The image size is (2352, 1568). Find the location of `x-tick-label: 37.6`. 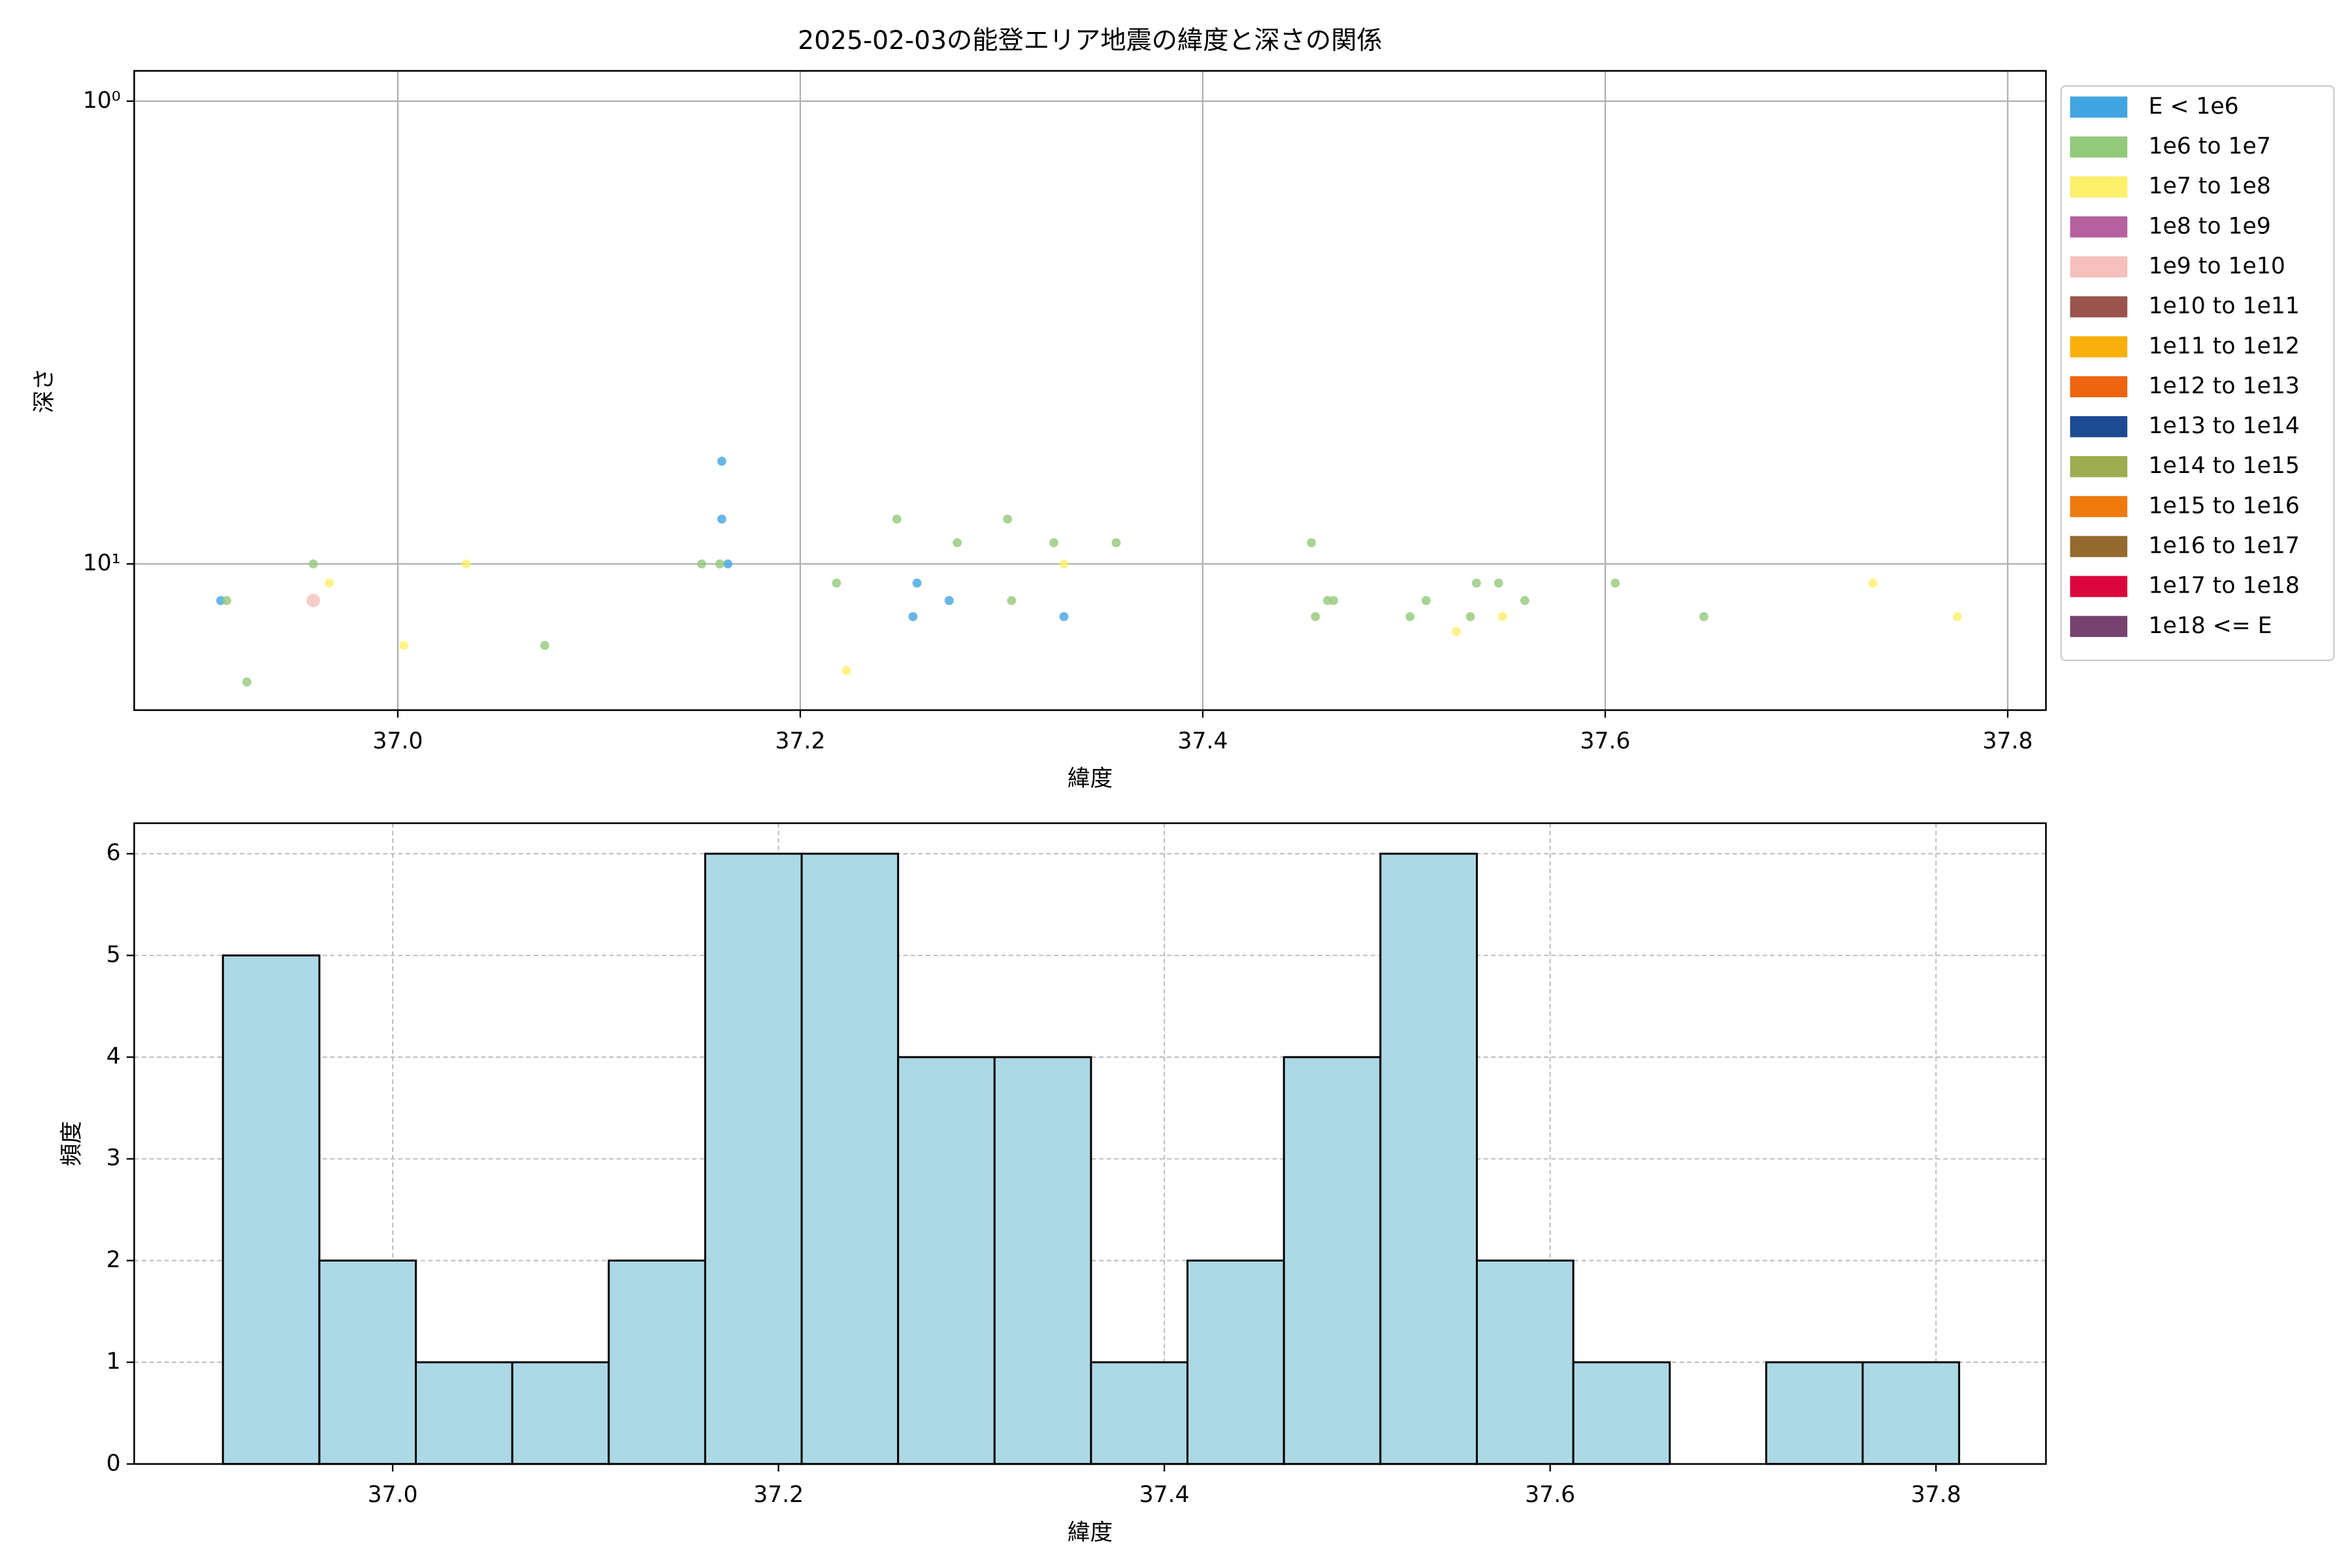

x-tick-label: 37.6 is located at coordinates (1605, 741).